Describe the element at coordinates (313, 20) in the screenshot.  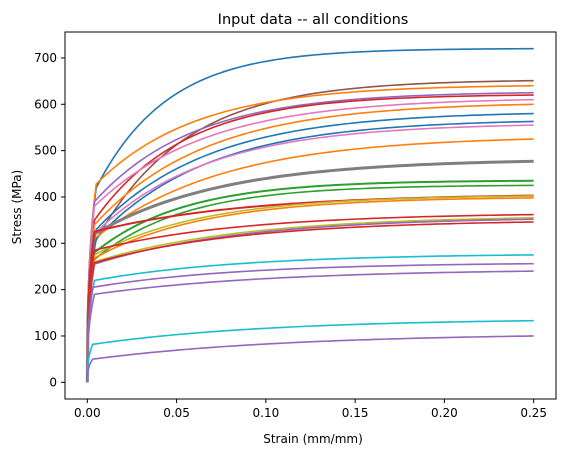
I see `chart-title: Input data -- all conditions` at that location.